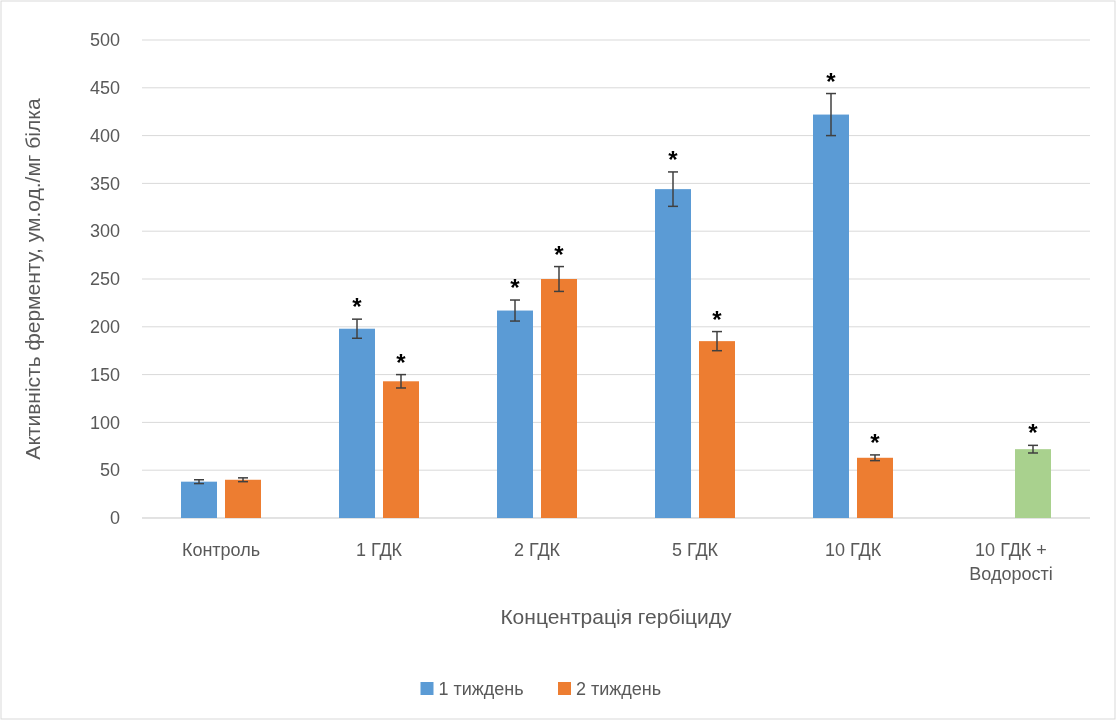 This screenshot has width=1116, height=720. Describe the element at coordinates (104, 327) in the screenshot. I see `y-tick-label: 200` at that location.